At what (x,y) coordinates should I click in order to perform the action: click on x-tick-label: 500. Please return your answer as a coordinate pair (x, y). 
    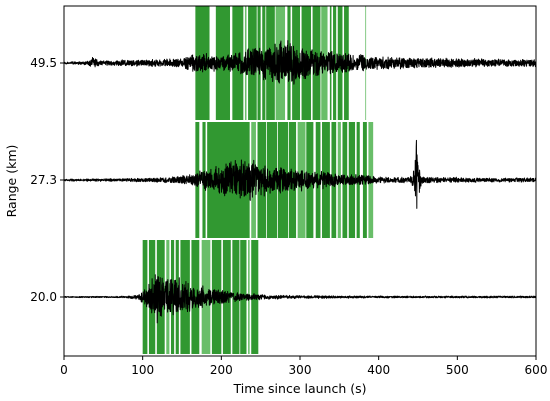
    Looking at the image, I should click on (457, 370).